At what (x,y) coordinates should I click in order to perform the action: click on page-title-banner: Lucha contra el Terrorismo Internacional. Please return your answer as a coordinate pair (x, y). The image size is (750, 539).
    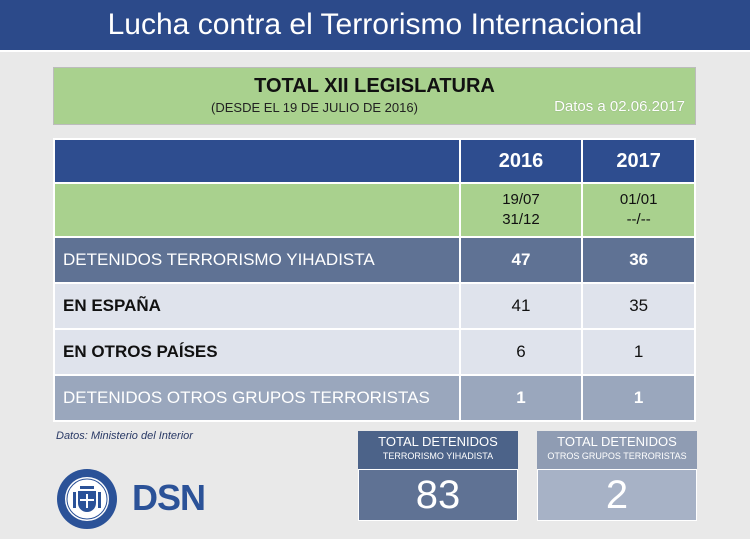
    Looking at the image, I should click on (375, 26).